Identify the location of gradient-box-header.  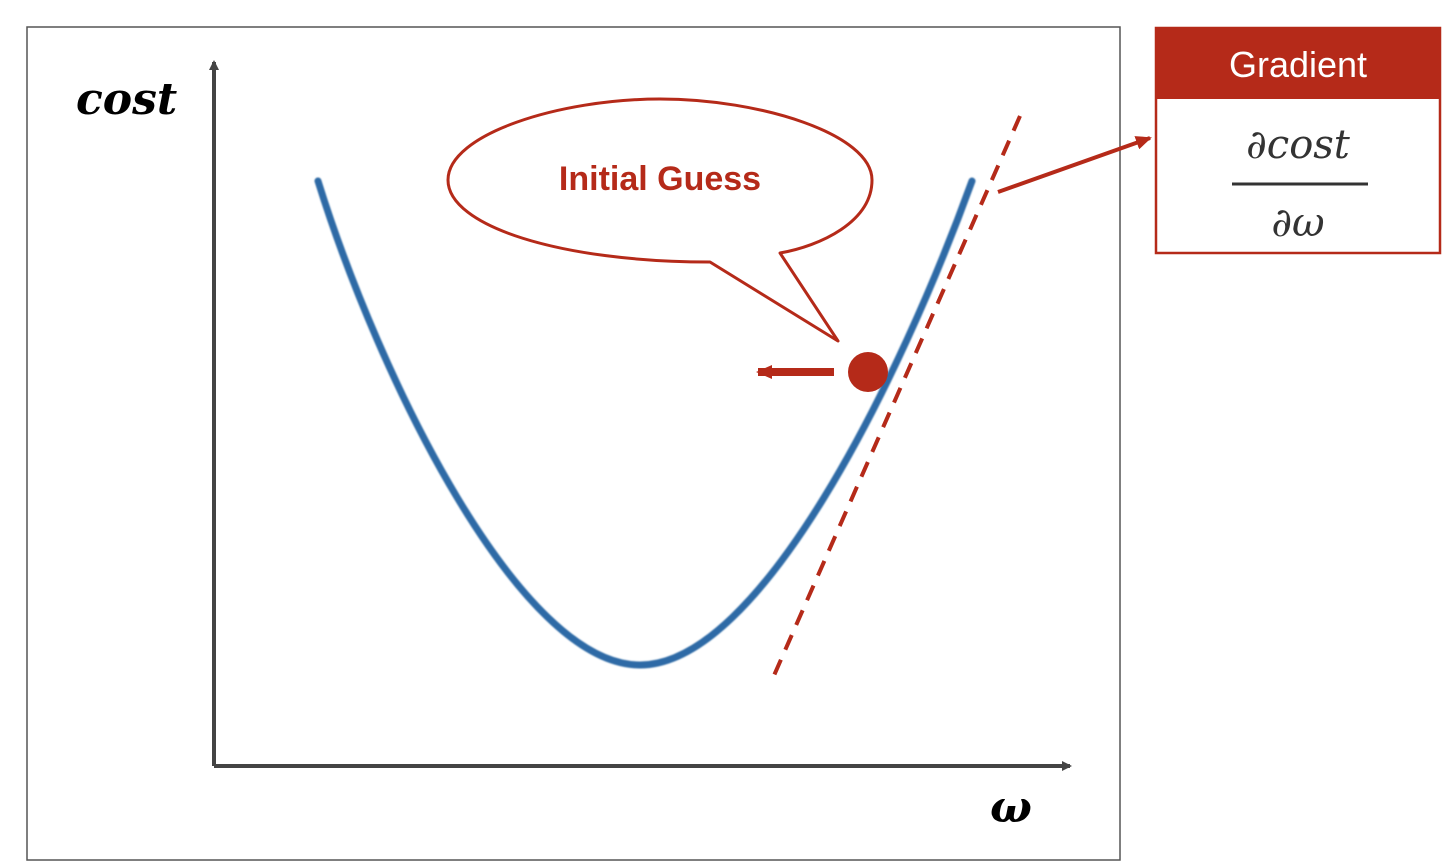
(1298, 63).